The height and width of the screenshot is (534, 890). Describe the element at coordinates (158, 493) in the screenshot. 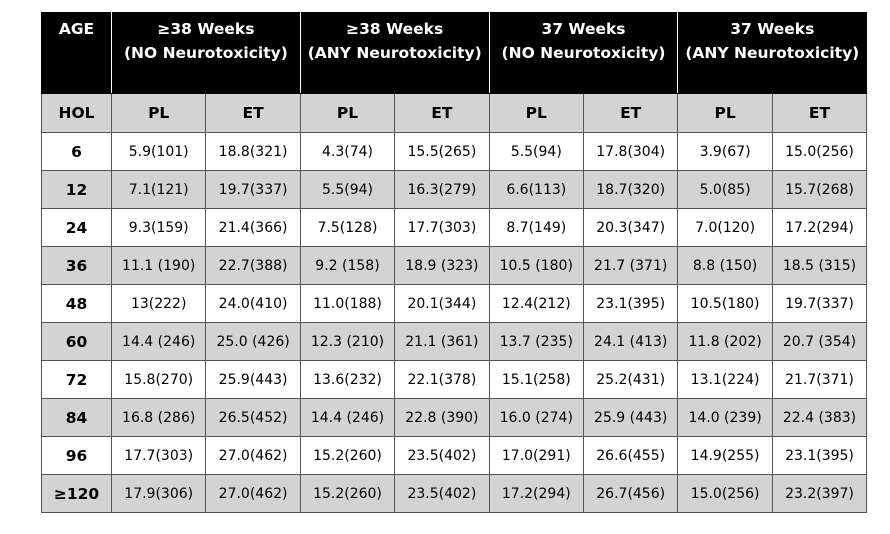

I see `value-cell: 17.9(306)` at that location.